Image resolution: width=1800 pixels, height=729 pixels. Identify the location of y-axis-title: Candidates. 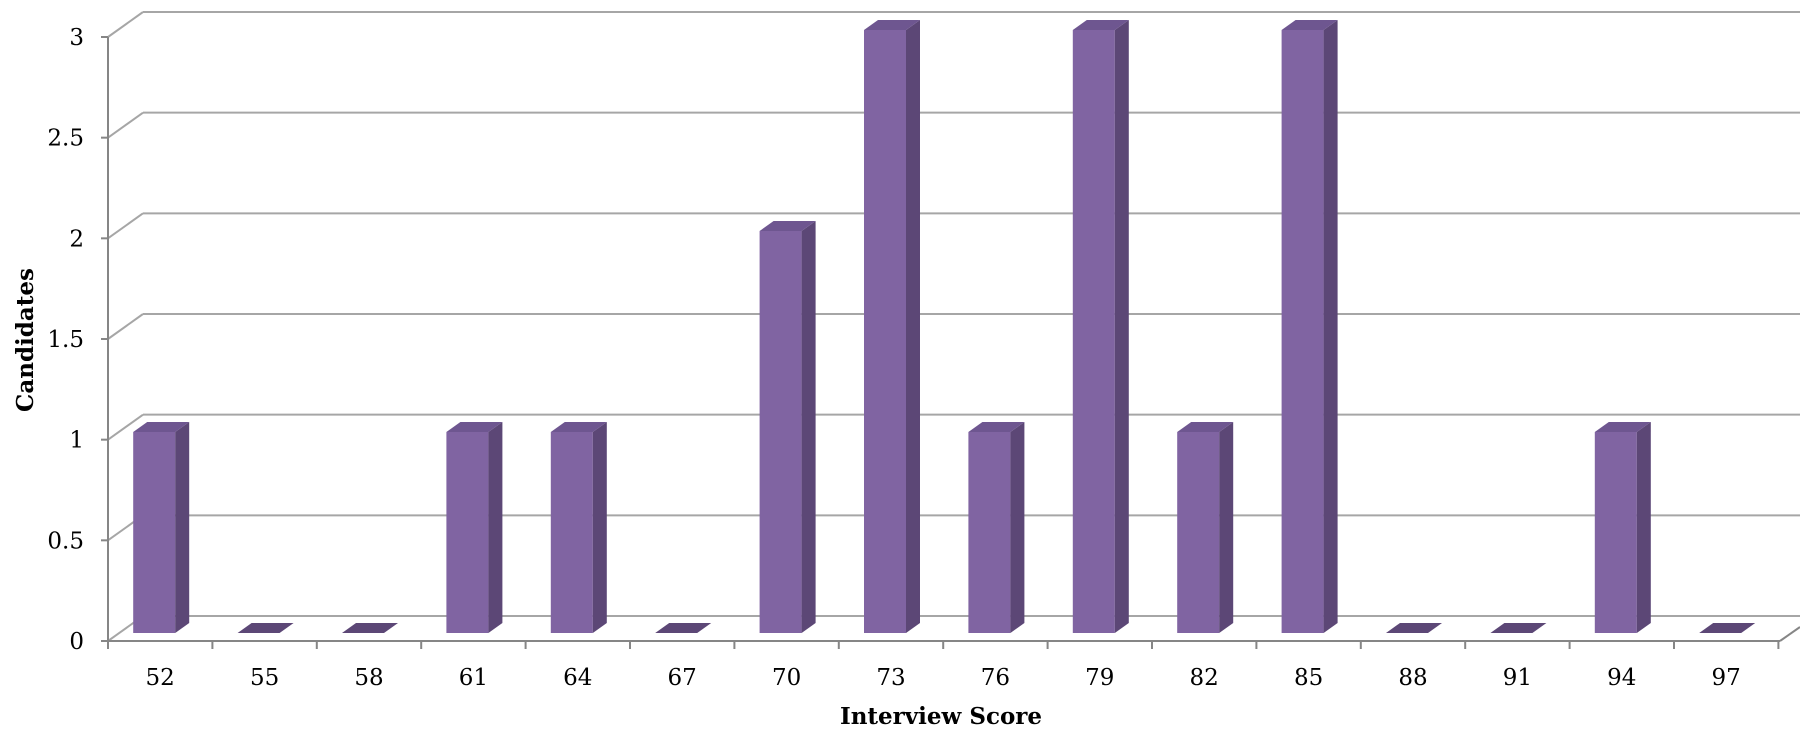
(25, 340).